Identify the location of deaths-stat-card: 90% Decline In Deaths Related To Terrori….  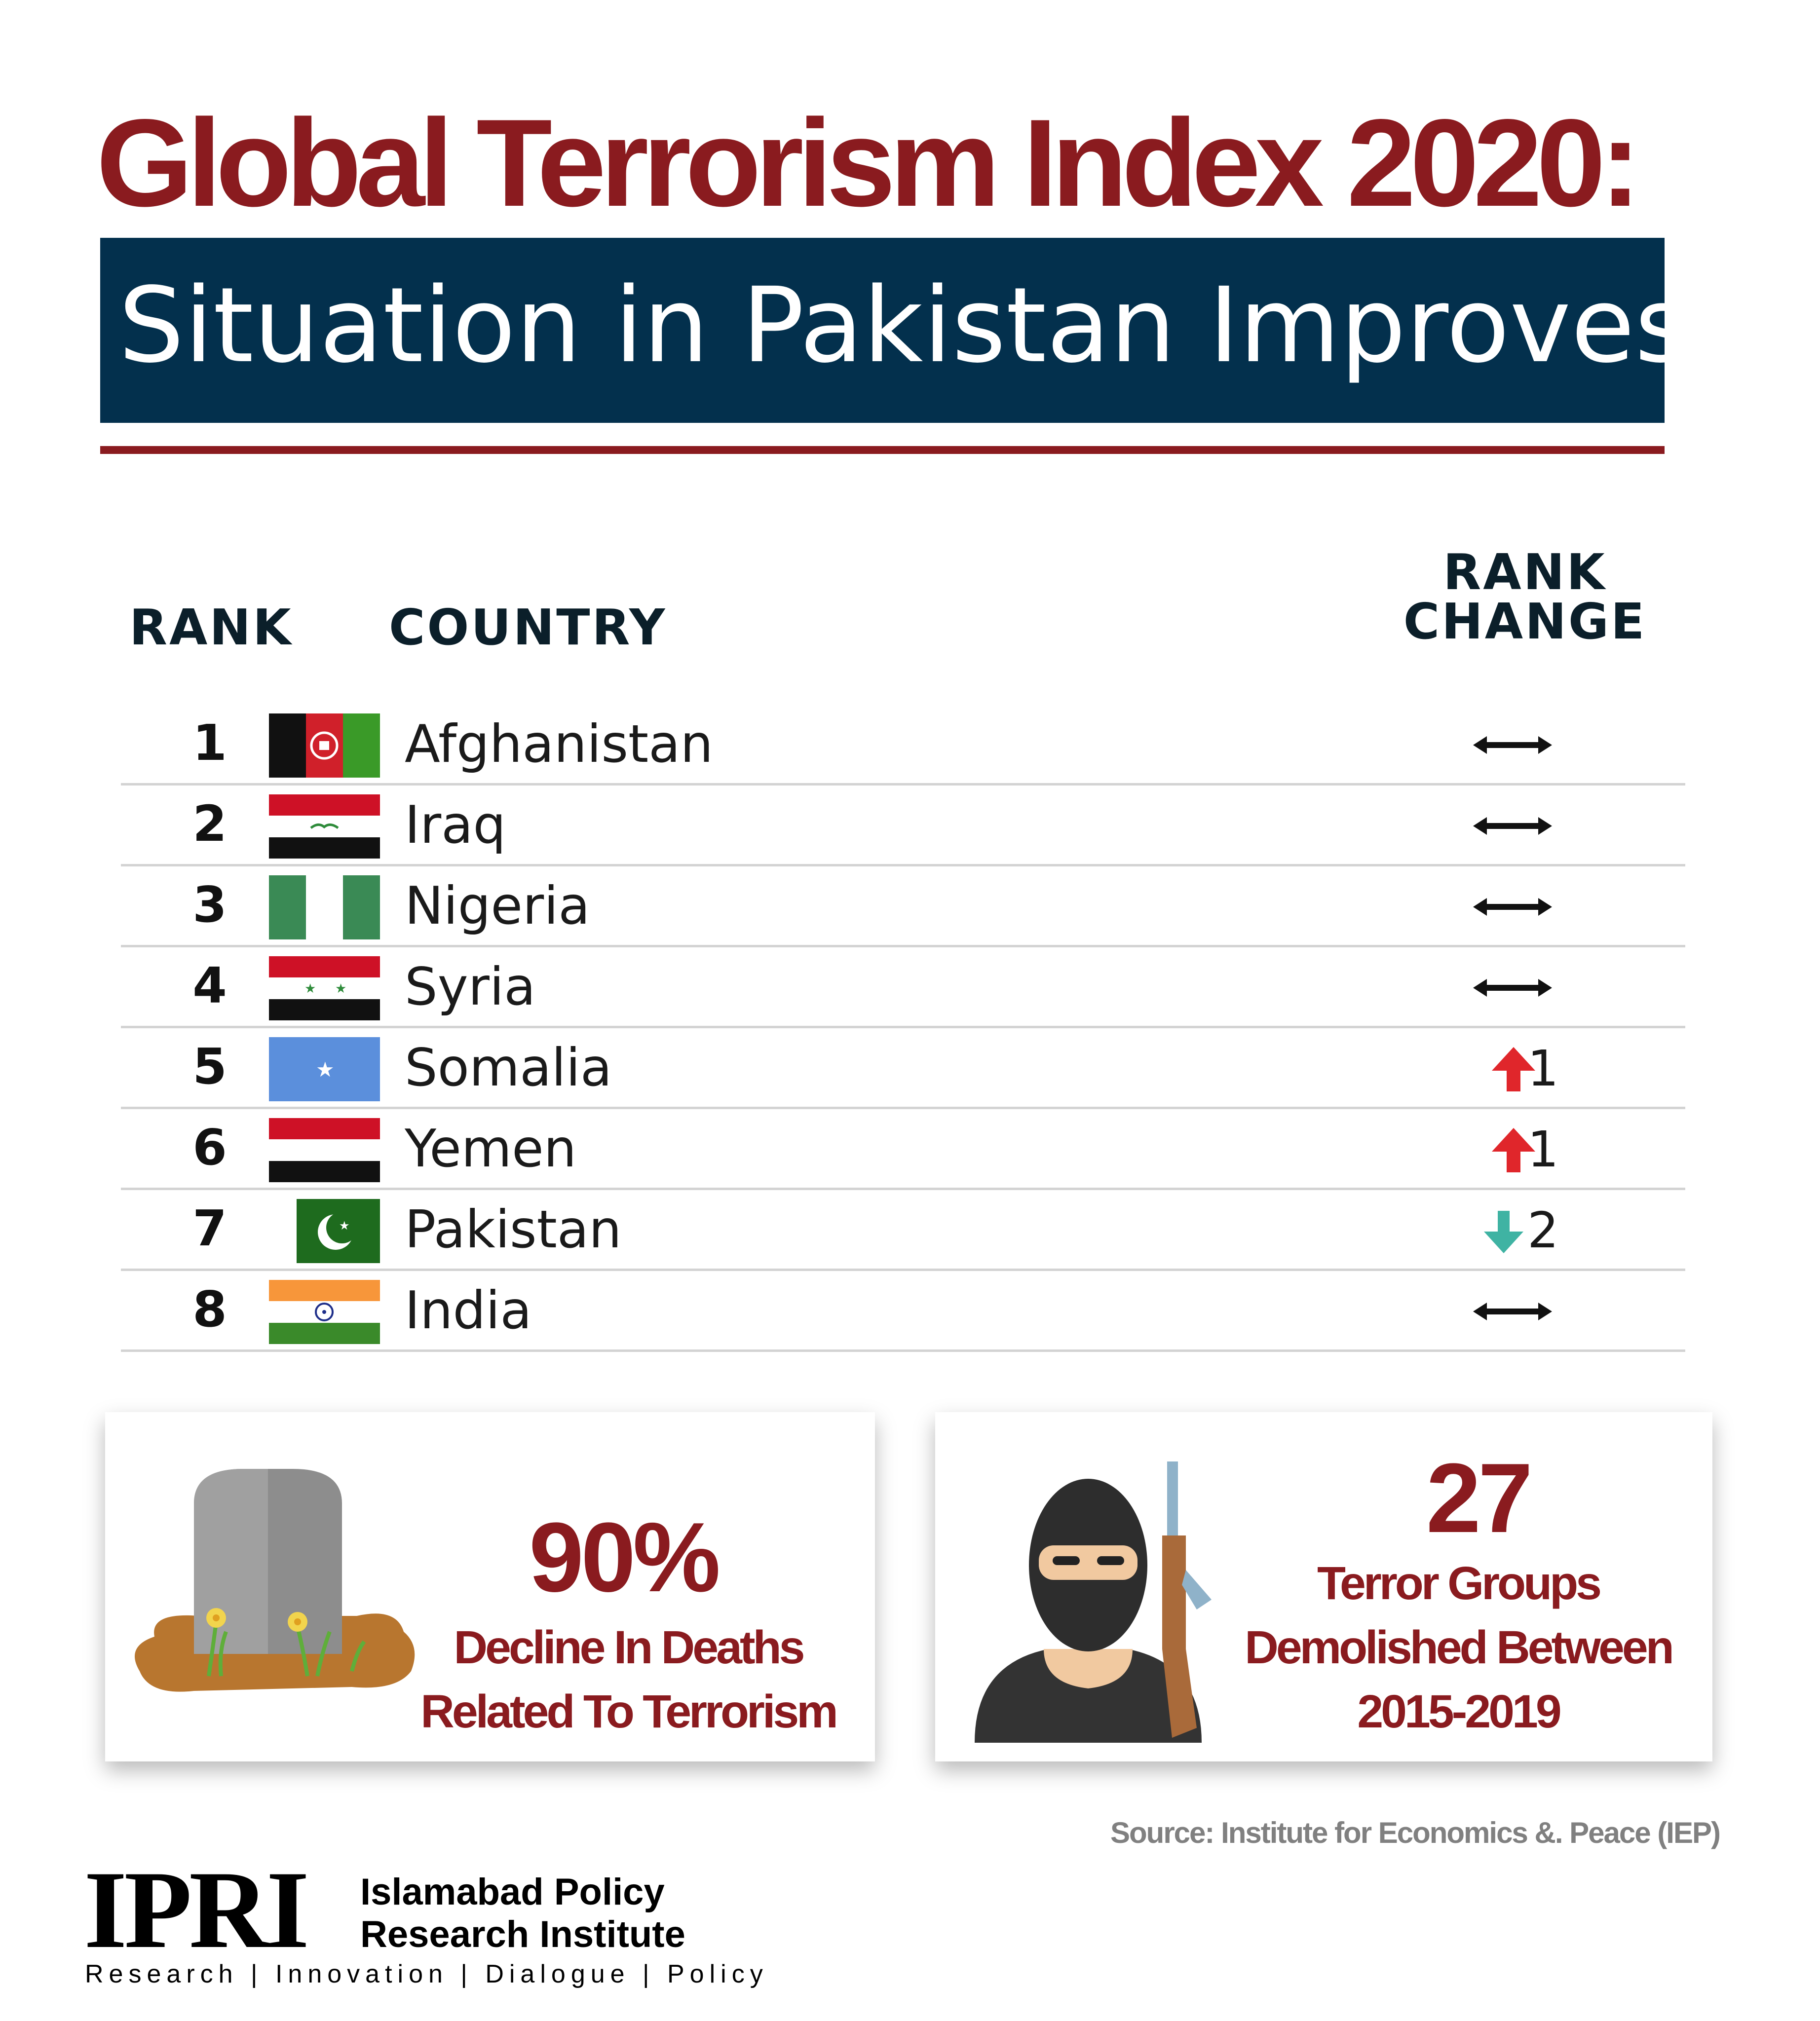
(490, 1587).